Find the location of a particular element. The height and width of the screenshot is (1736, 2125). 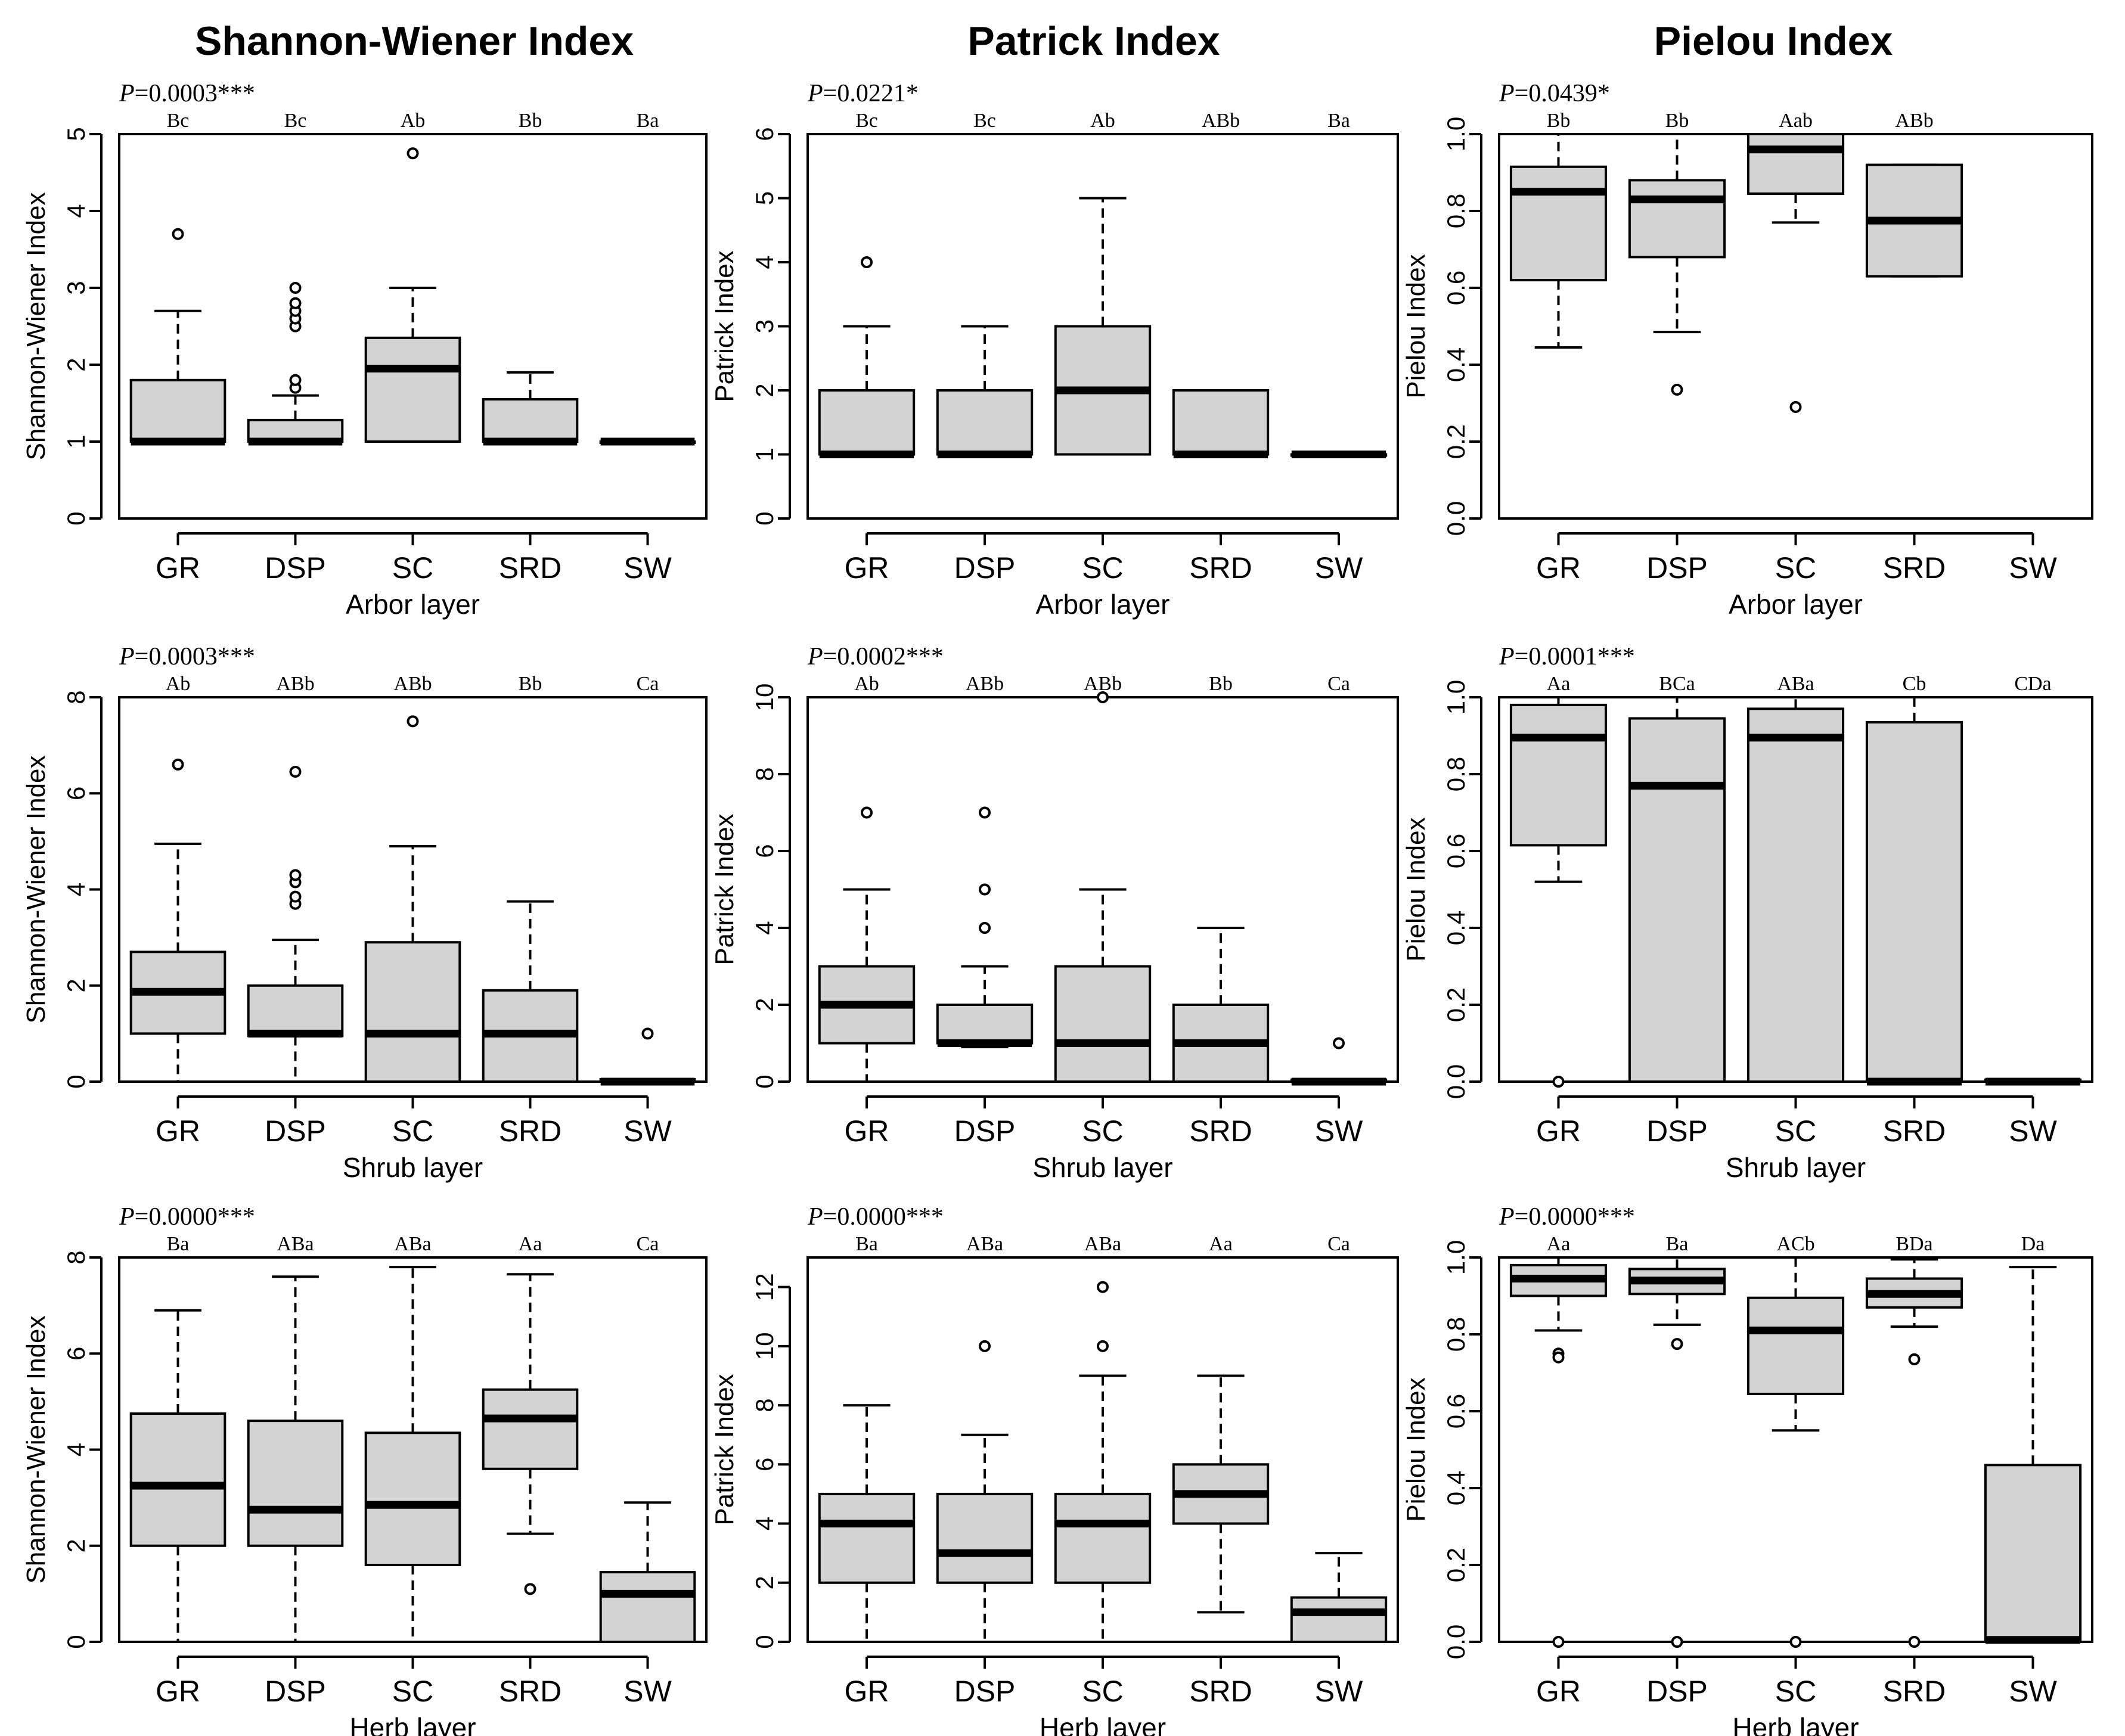

group-letter: CDa is located at coordinates (2033, 684).